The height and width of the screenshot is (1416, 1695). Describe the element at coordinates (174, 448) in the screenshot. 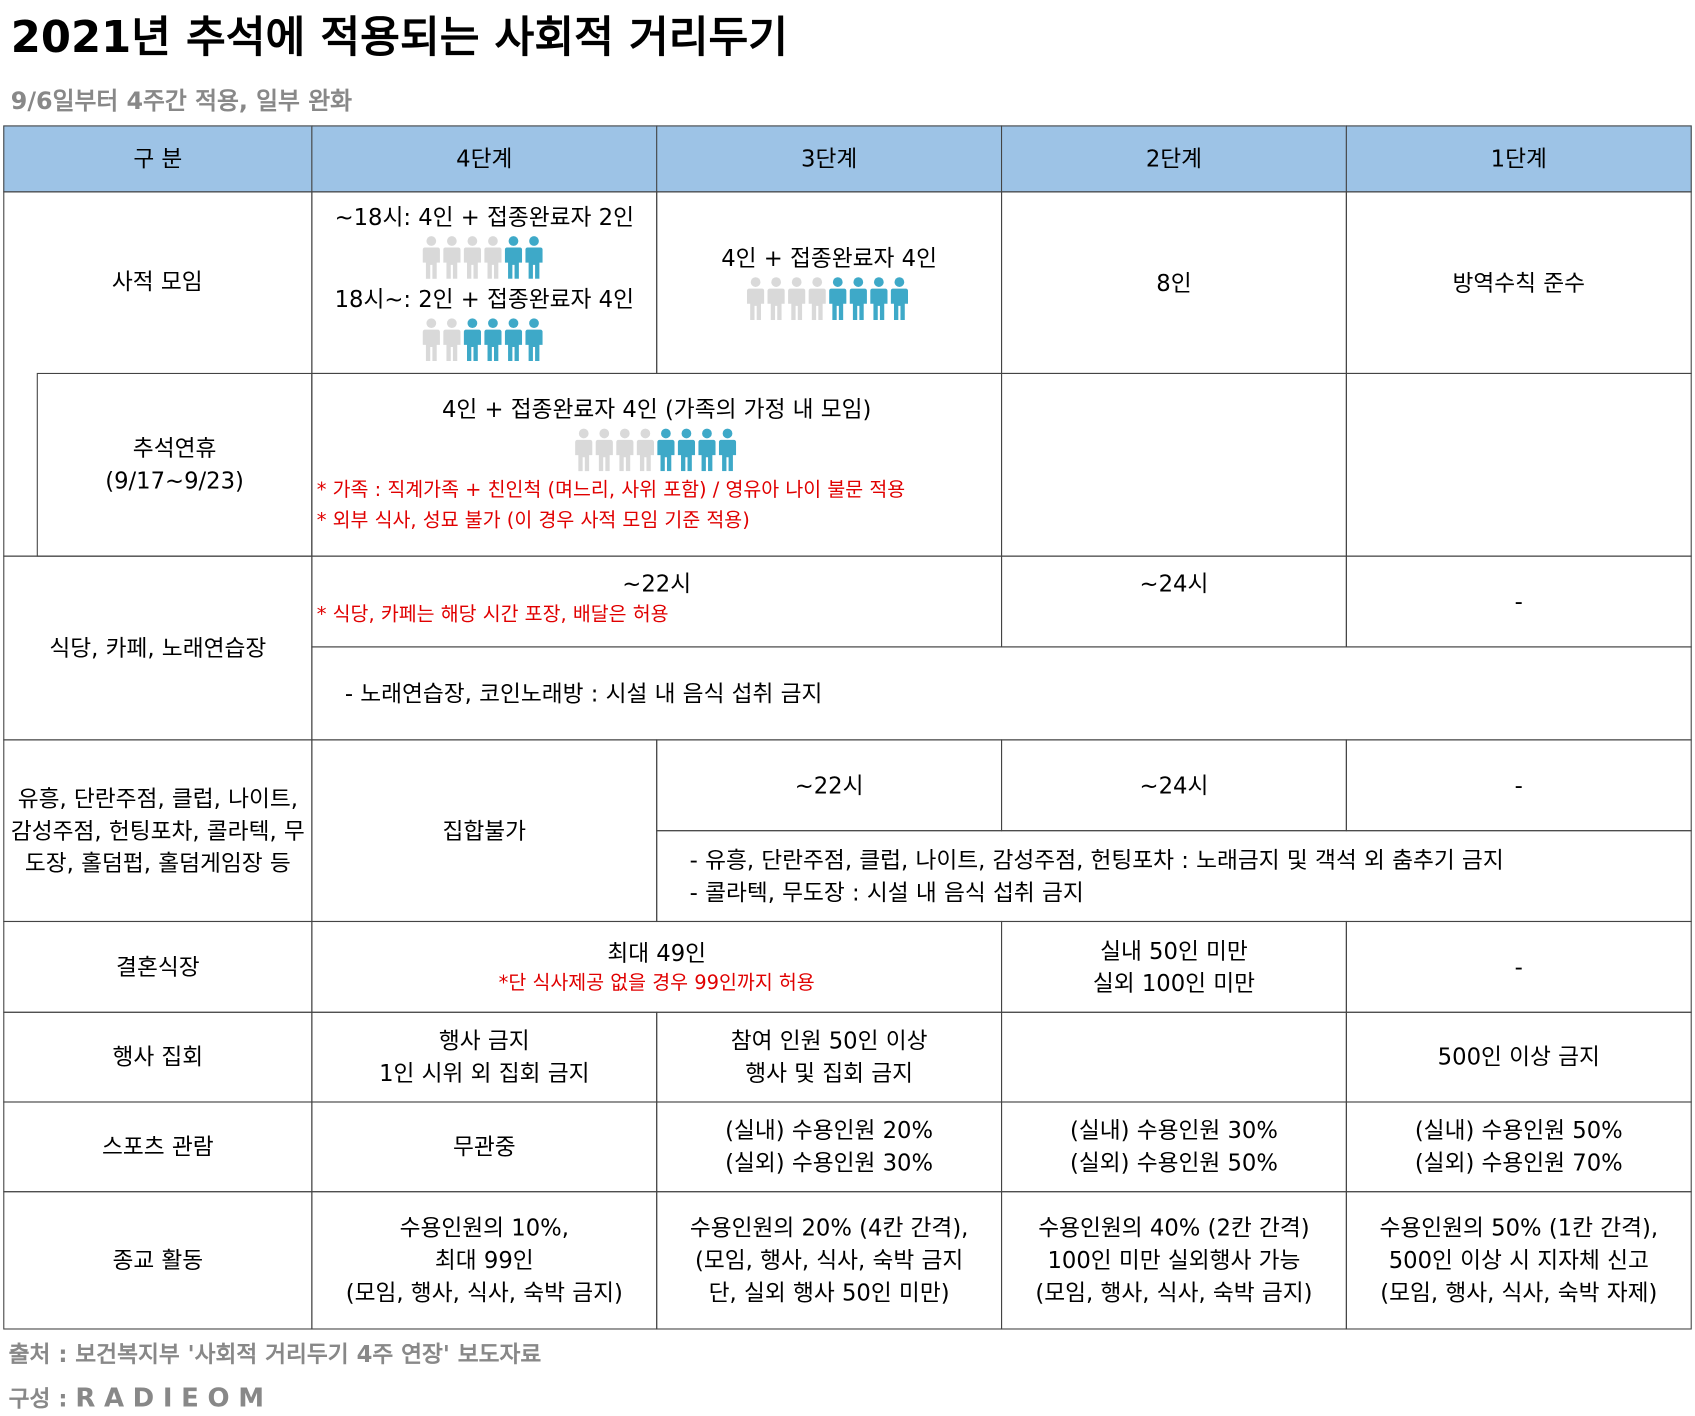

I see `row-label-line: 추석연휴` at that location.